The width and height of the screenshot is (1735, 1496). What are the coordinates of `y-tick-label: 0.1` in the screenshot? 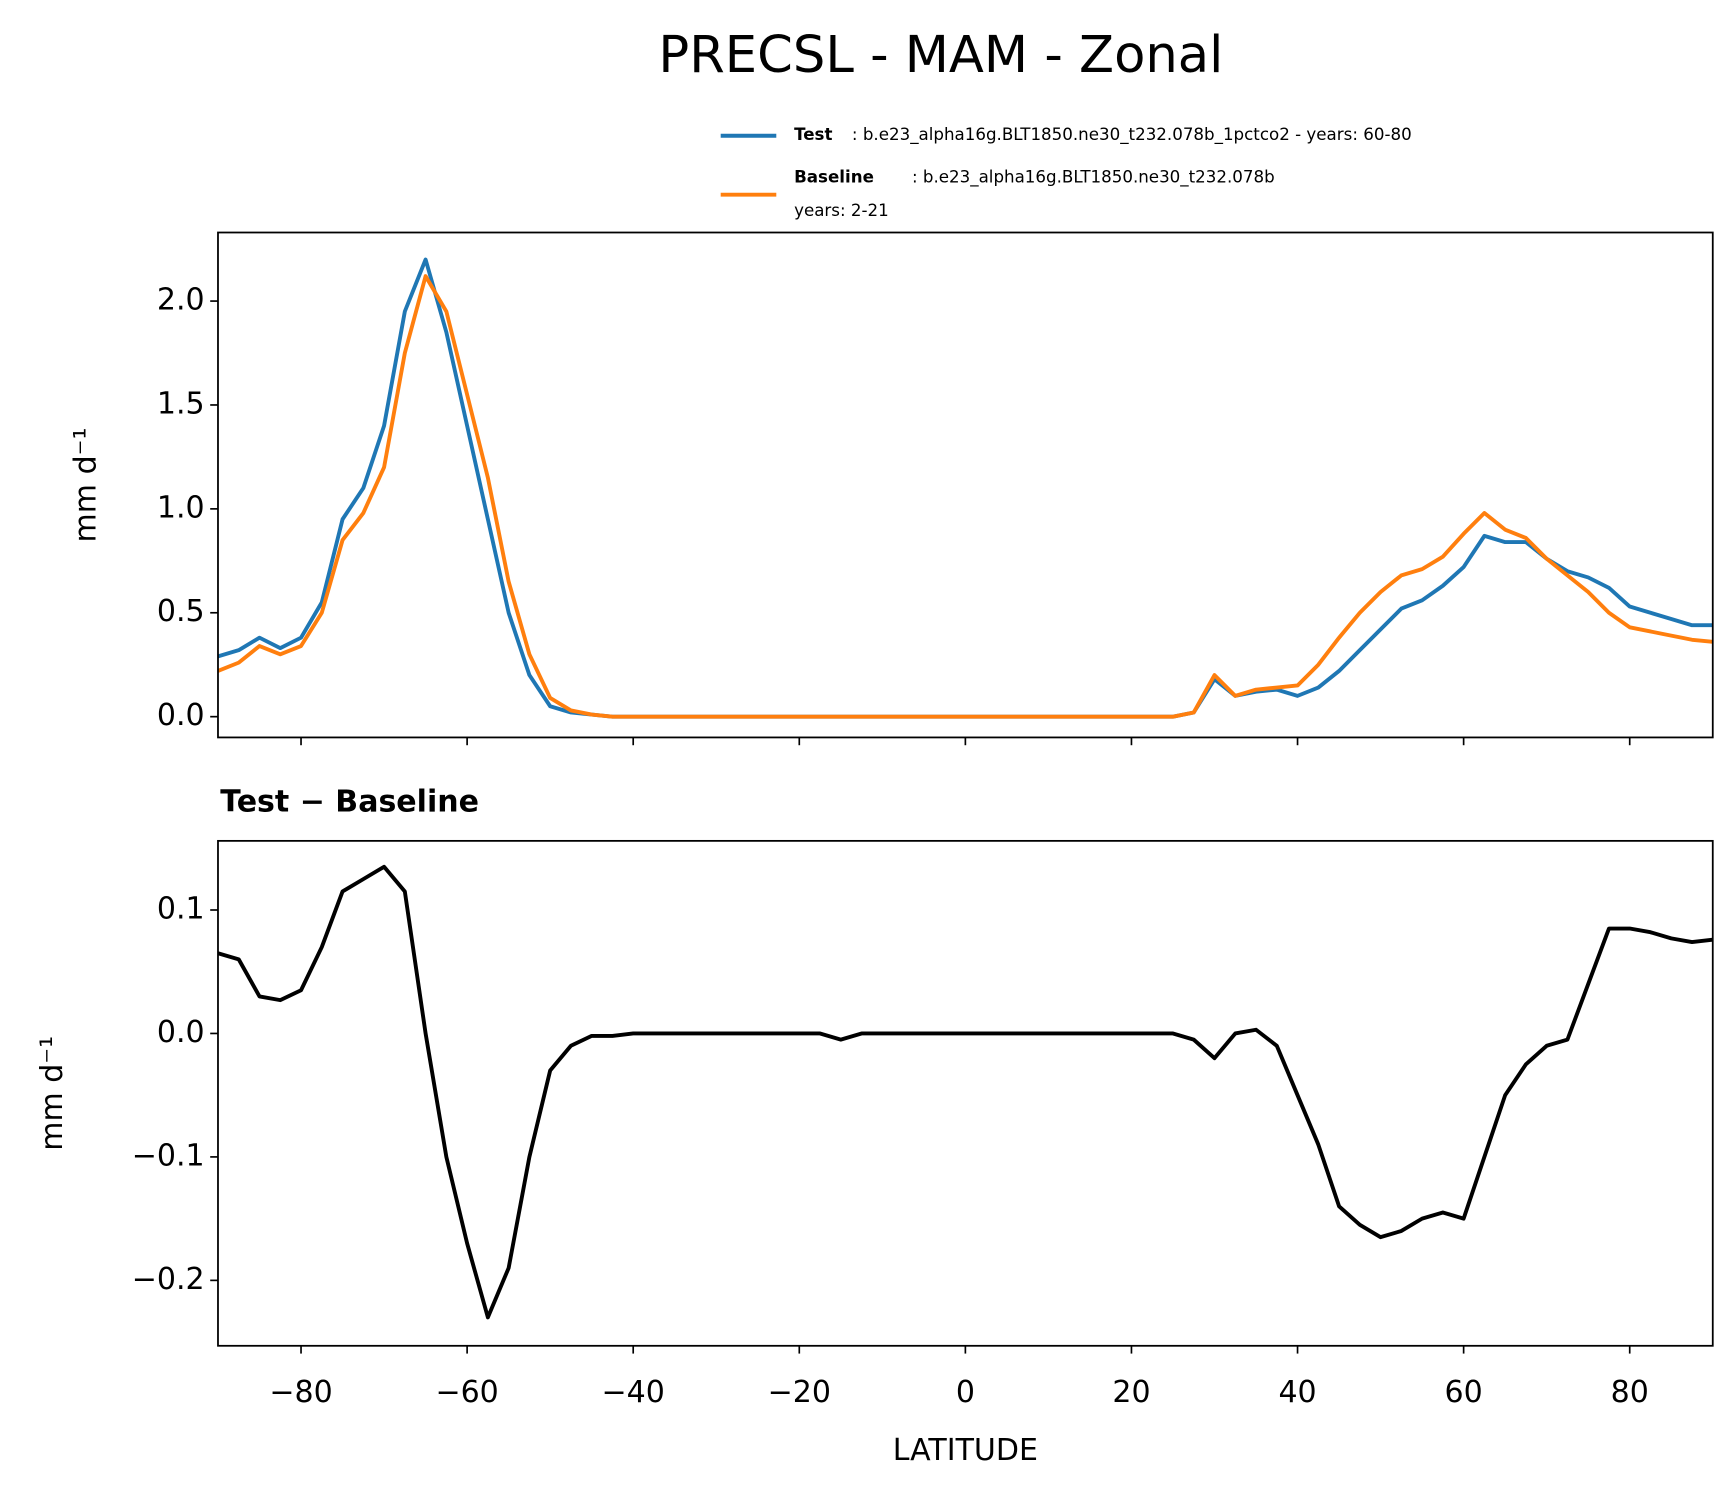 It's located at (181, 909).